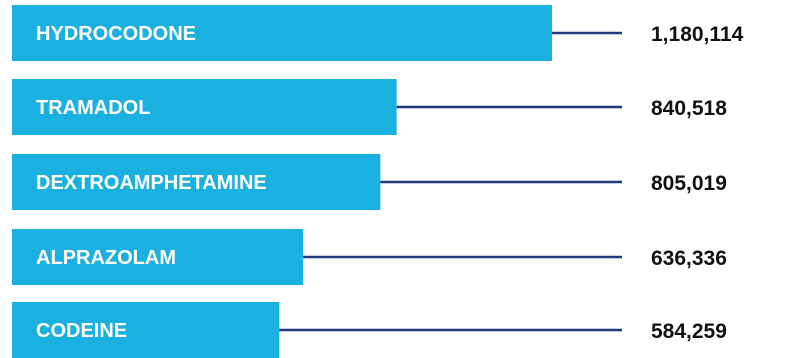 The height and width of the screenshot is (358, 788). Describe the element at coordinates (369, 257) in the screenshot. I see `bar-row: ALPRAZOLAM 636,336` at that location.